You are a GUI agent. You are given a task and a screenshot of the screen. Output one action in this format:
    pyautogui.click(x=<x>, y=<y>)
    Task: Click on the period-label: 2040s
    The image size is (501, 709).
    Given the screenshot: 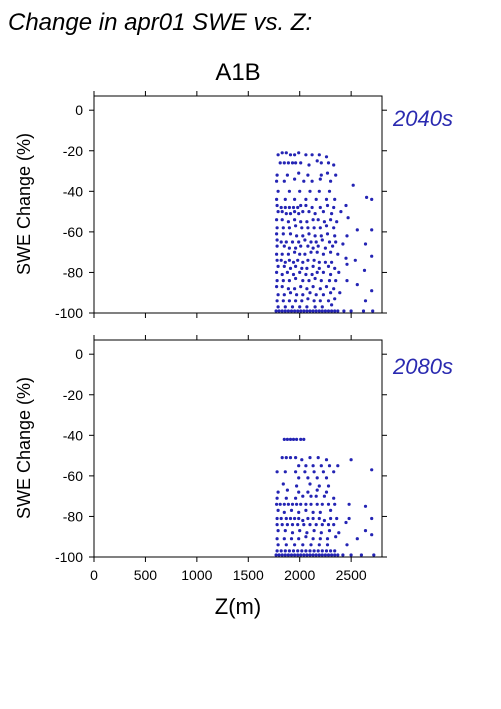 What is the action you would take?
    pyautogui.click(x=422, y=118)
    